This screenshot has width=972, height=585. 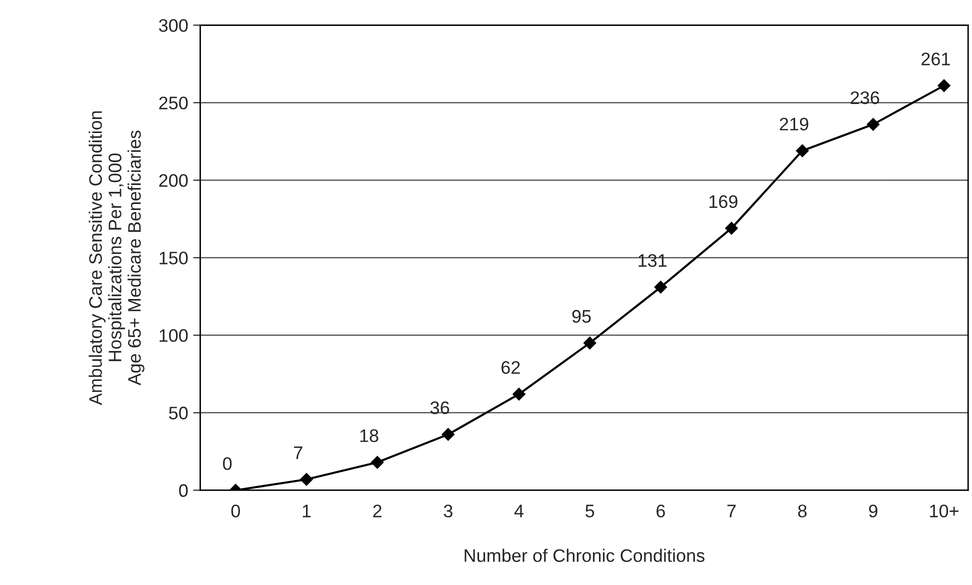 I want to click on y-tick-label: 200, so click(x=173, y=180).